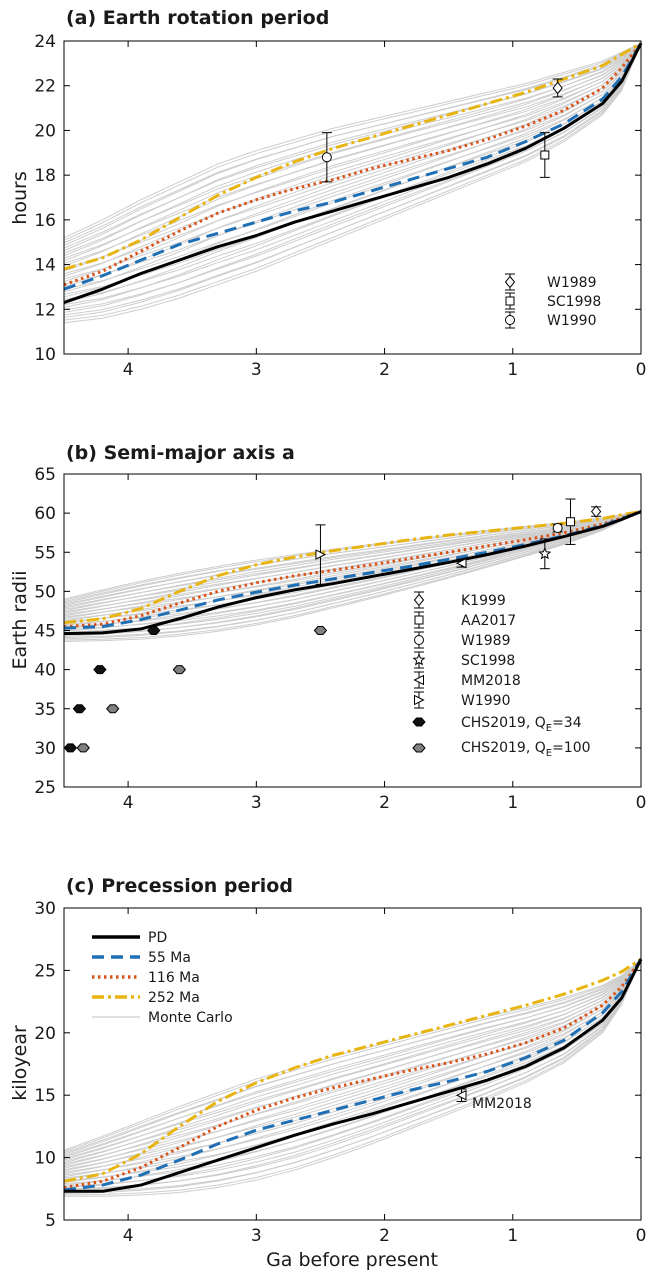 Image resolution: width=646 pixels, height=1275 pixels. Describe the element at coordinates (521, 724) in the screenshot. I see `legend-label-chs2019-qe34: CHS2019, QE=34` at that location.